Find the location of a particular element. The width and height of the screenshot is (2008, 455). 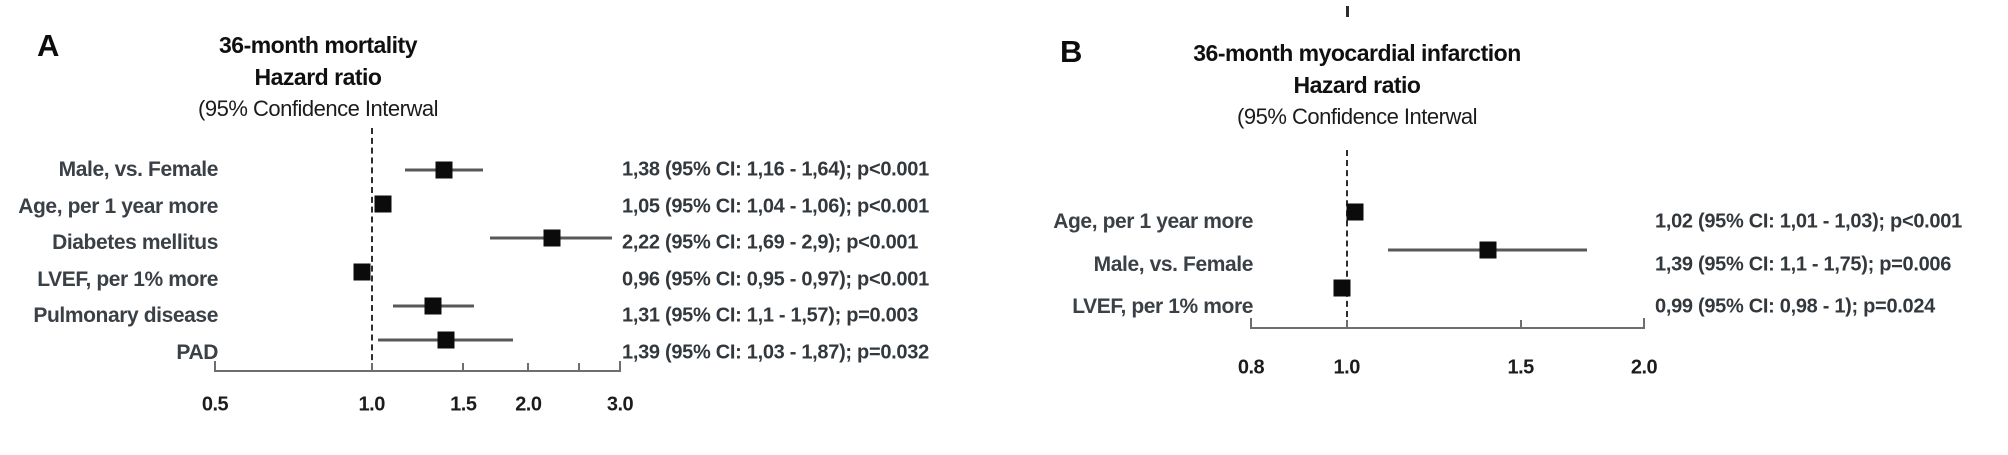

forest-row-annotation: 1,39 (95% CI: 1,03 - 1,87); p=0.032 is located at coordinates (775, 352).